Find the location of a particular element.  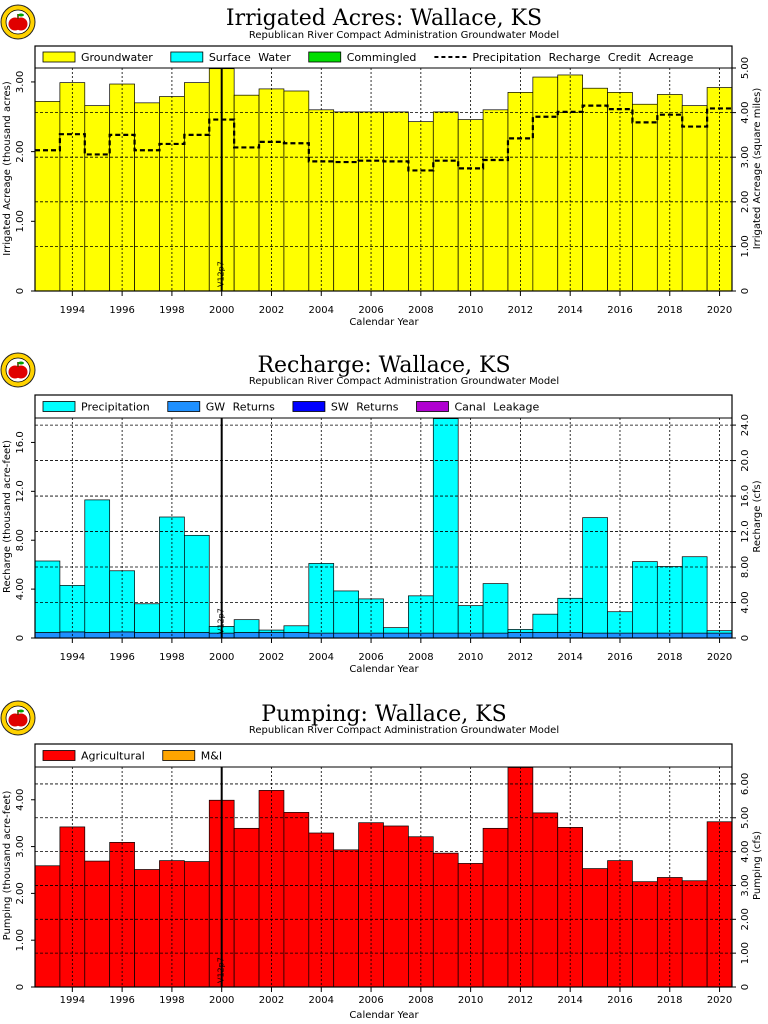

y2-tick-label: 5.00 is located at coordinates (745, 68).